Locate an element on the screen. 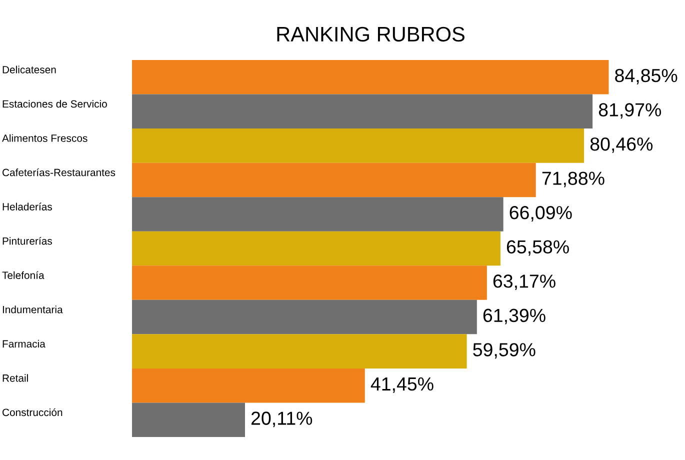 The image size is (685, 460). y-tick-label: Farmacia is located at coordinates (24, 344).